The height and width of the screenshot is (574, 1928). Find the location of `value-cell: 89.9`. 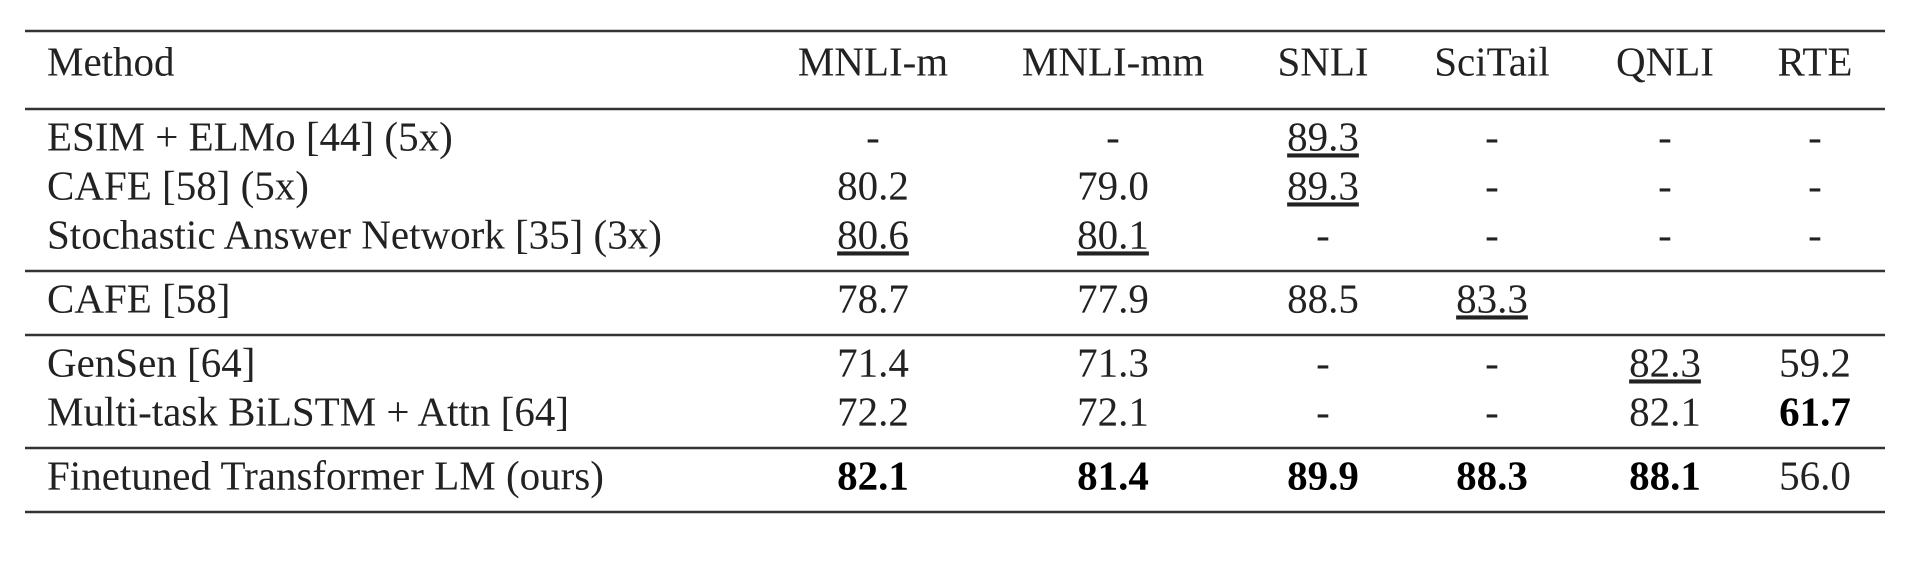

value-cell: 89.9 is located at coordinates (1323, 475).